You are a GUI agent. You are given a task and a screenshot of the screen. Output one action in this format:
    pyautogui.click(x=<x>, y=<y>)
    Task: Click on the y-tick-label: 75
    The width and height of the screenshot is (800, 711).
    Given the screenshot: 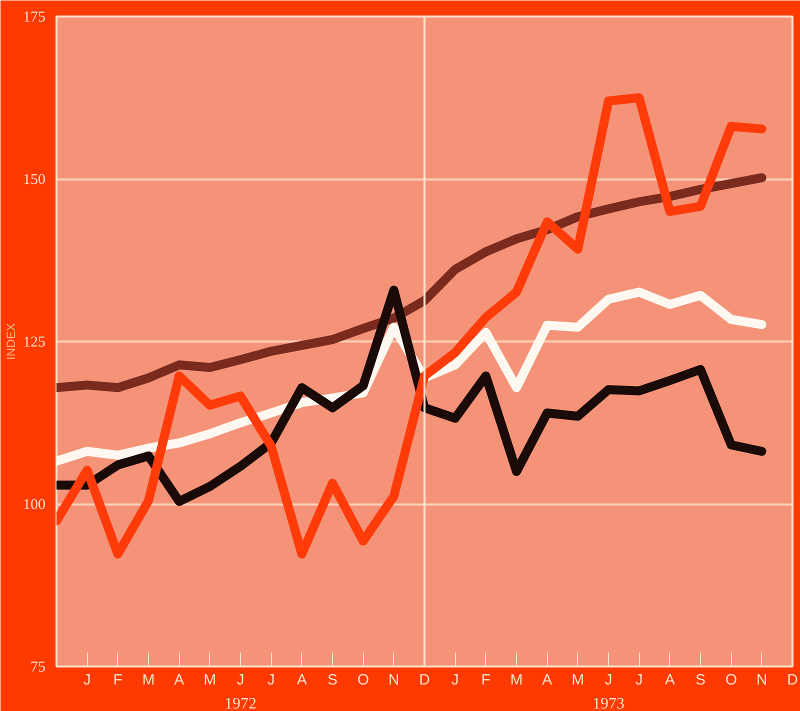 What is the action you would take?
    pyautogui.click(x=38, y=668)
    